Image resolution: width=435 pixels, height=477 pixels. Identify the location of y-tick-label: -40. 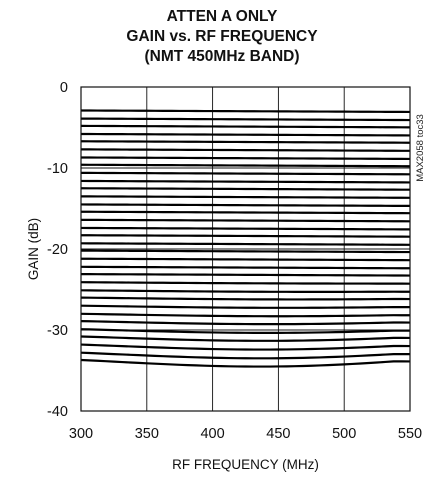
(57, 412).